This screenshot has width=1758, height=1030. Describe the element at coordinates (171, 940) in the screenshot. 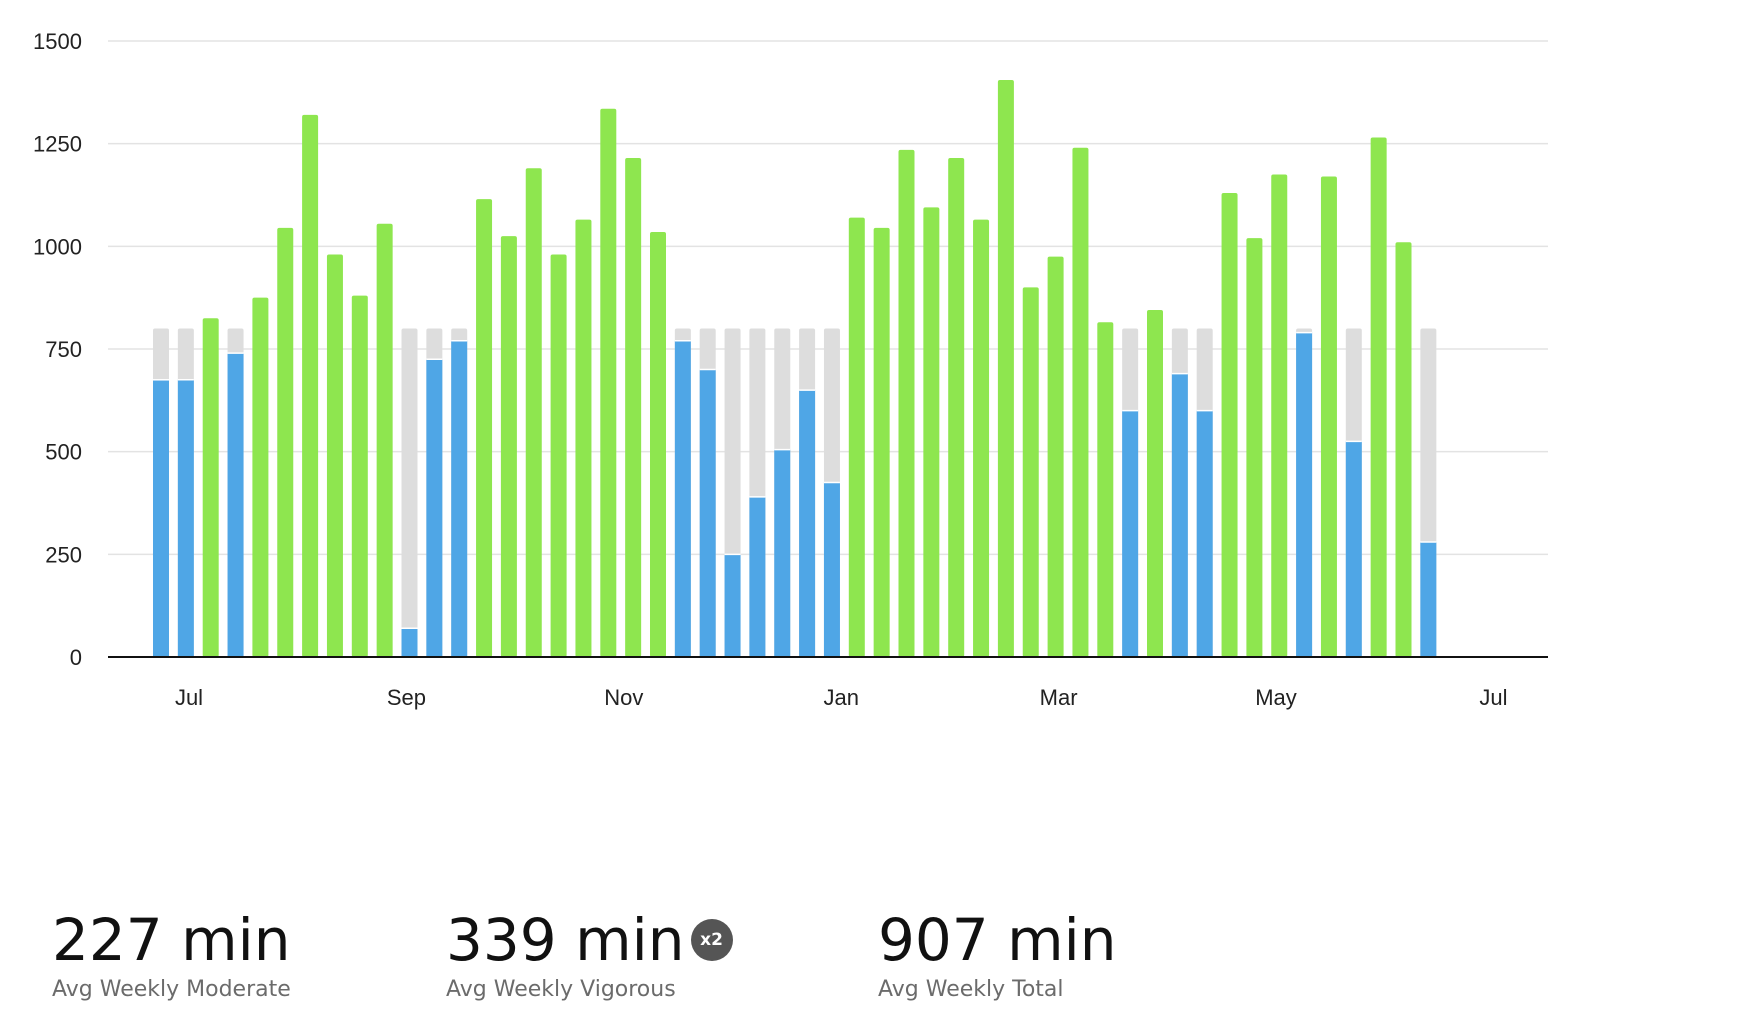

I see `moderate-value: 227 min` at that location.